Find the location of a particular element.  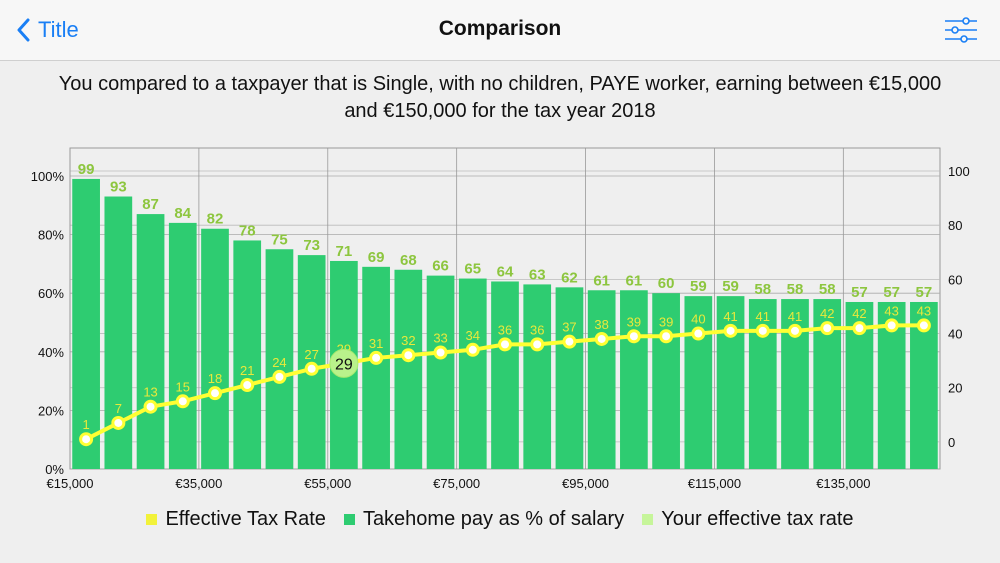

legend-label-effective-tax-rate: Effective Tax Rate is located at coordinates (245, 519).